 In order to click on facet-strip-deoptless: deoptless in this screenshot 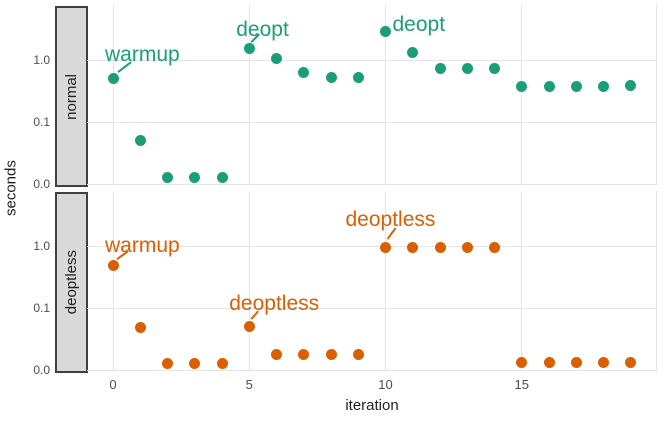, I will do `click(71, 282)`.